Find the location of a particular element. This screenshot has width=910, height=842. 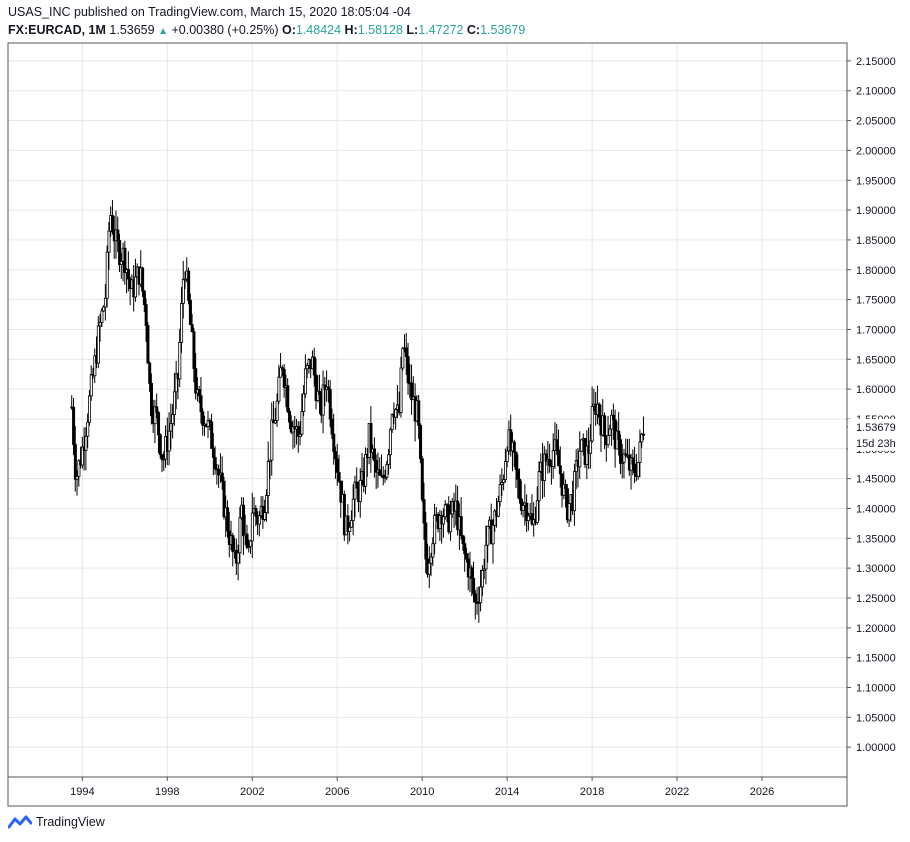

symbol-label: FX:EURCAD, 1M is located at coordinates (57, 30).